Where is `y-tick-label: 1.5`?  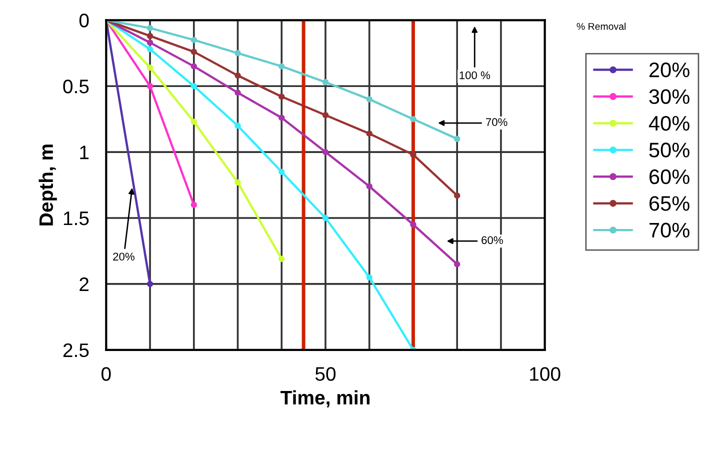
y-tick-label: 1.5 is located at coordinates (76, 219).